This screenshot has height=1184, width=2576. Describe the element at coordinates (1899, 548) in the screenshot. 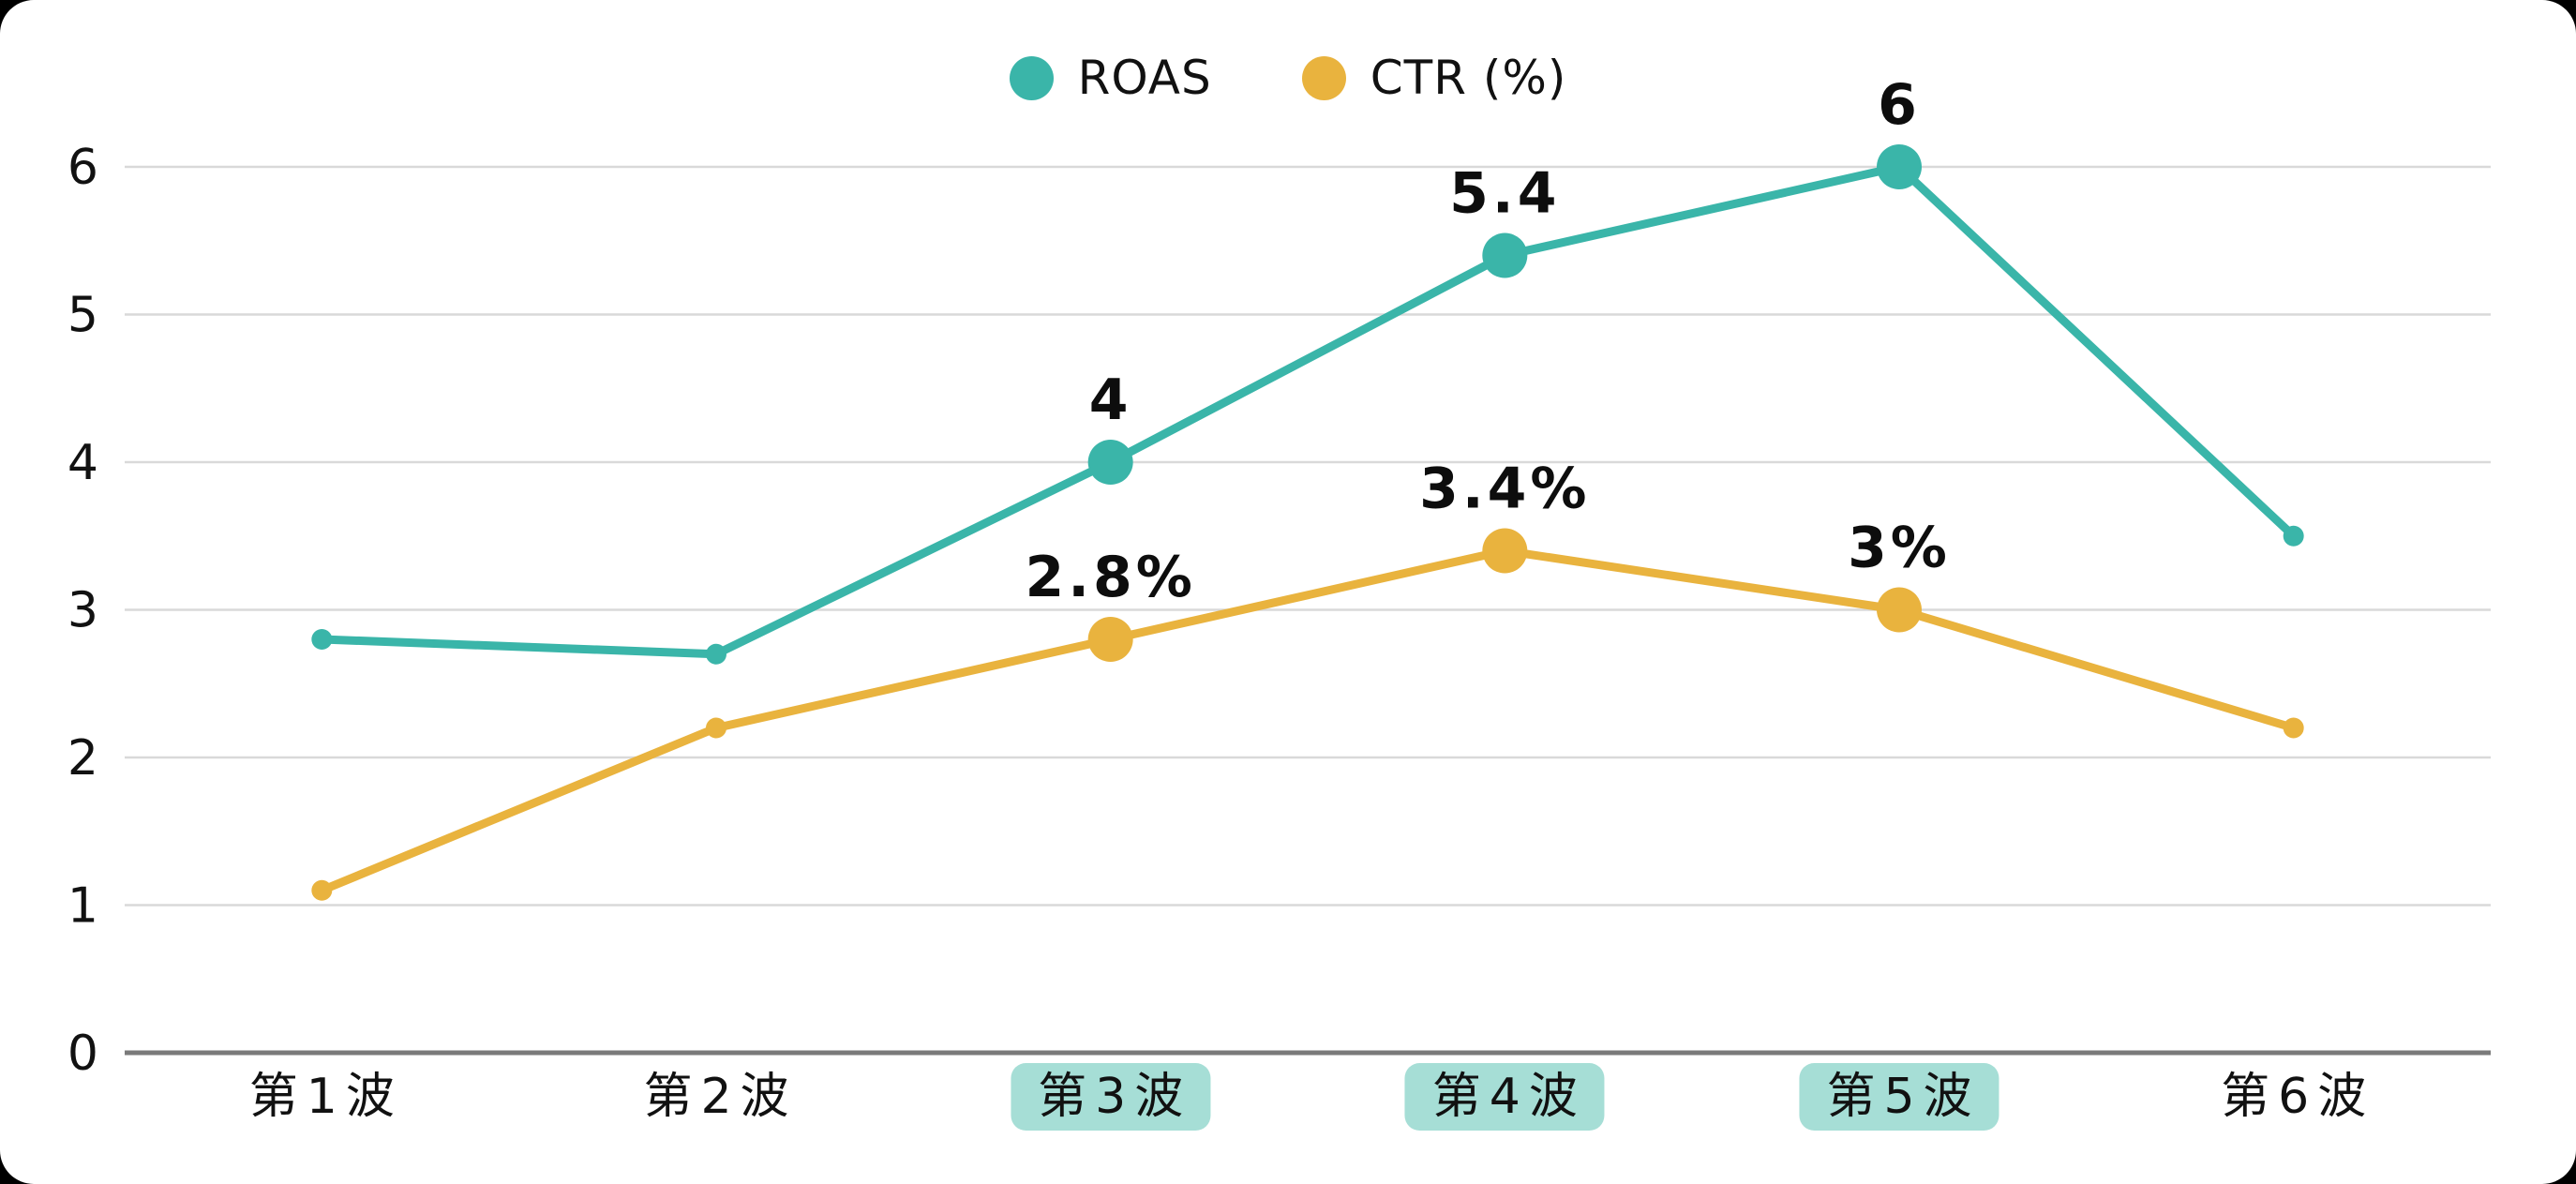

I see `data-point-label: 3%` at that location.